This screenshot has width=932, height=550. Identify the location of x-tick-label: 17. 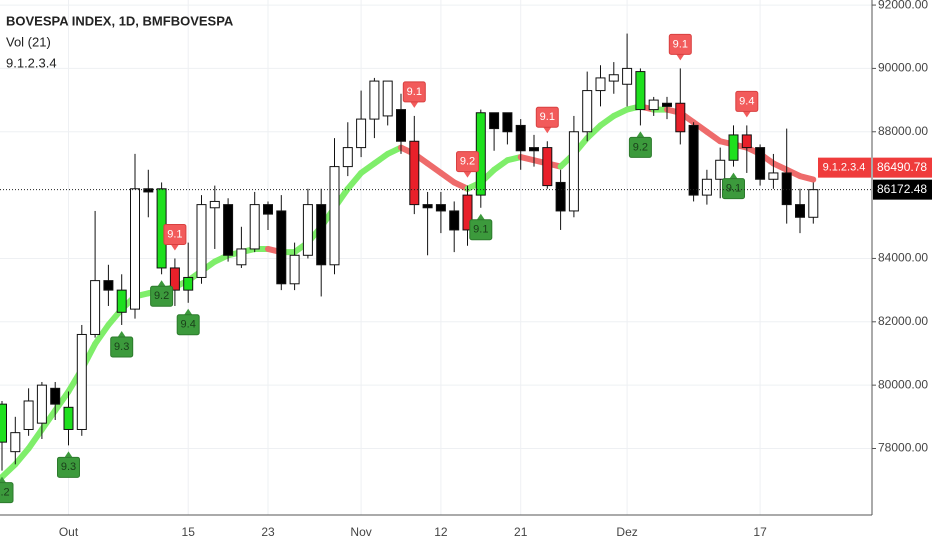
(760, 532).